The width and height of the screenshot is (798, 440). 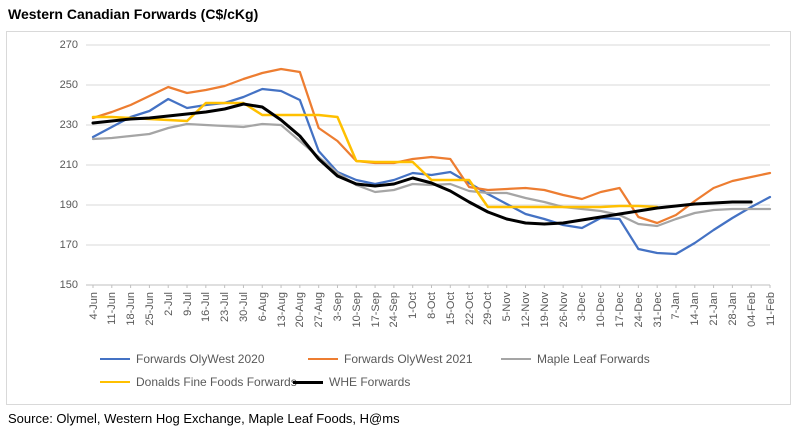 I want to click on legend-item: Maple Leaf Forwards, so click(x=575, y=359).